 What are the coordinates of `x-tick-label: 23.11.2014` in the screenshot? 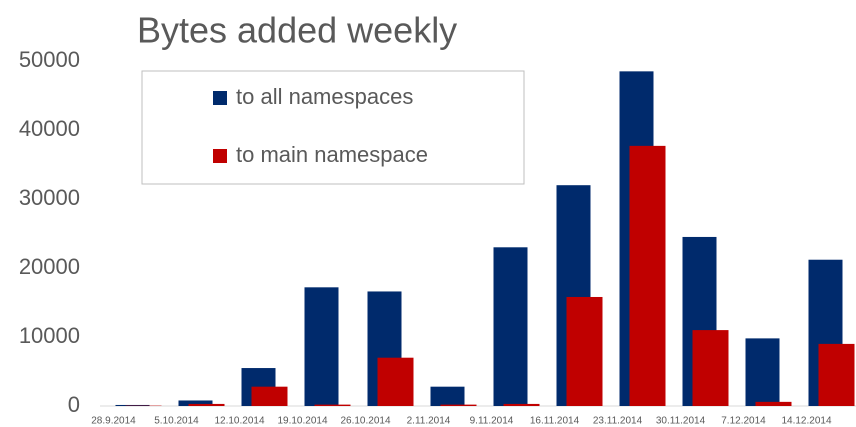 It's located at (618, 421).